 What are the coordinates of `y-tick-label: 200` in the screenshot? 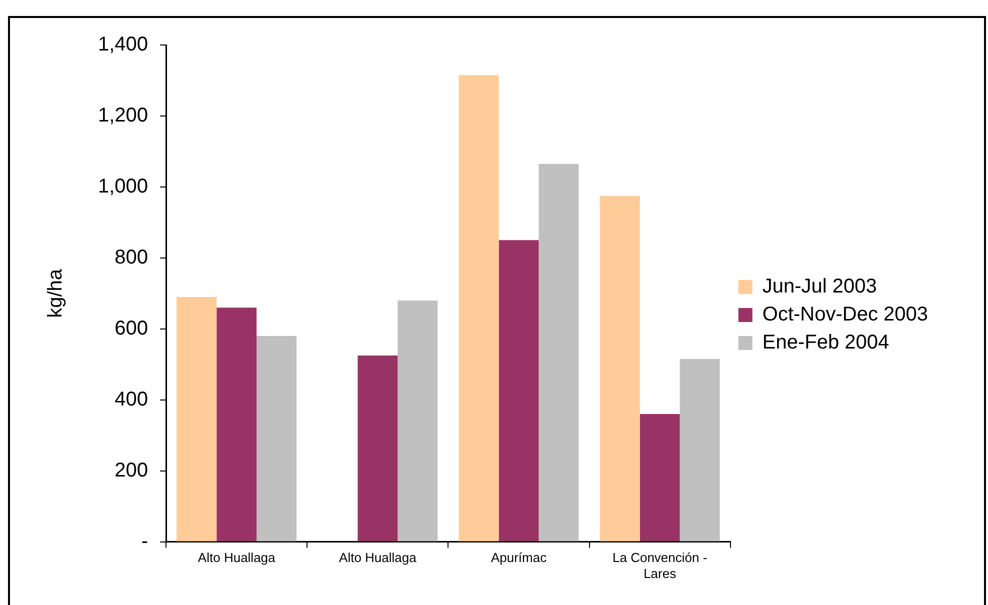 It's located at (131, 470).